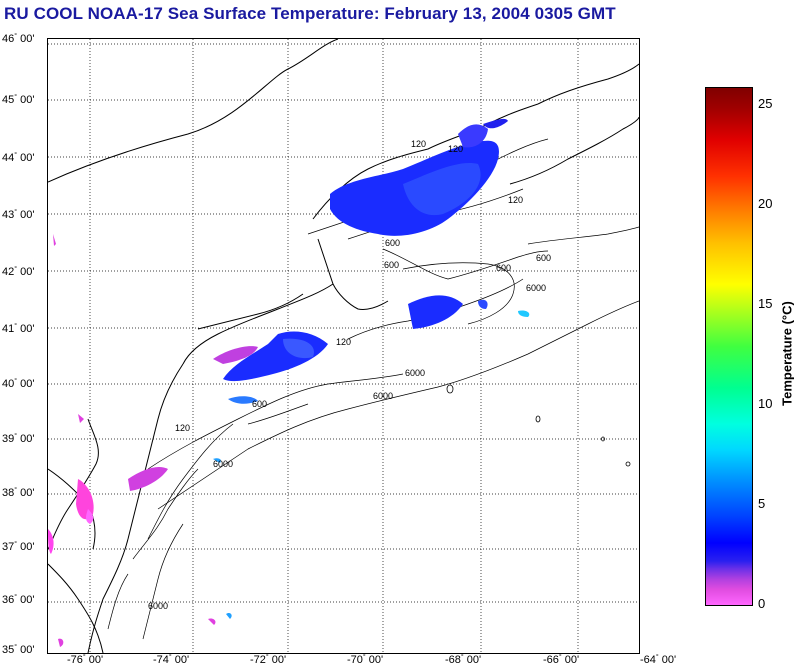 Image resolution: width=798 pixels, height=672 pixels. What do you see at coordinates (463, 660) in the screenshot?
I see `lon-label: -68° 00'` at bounding box center [463, 660].